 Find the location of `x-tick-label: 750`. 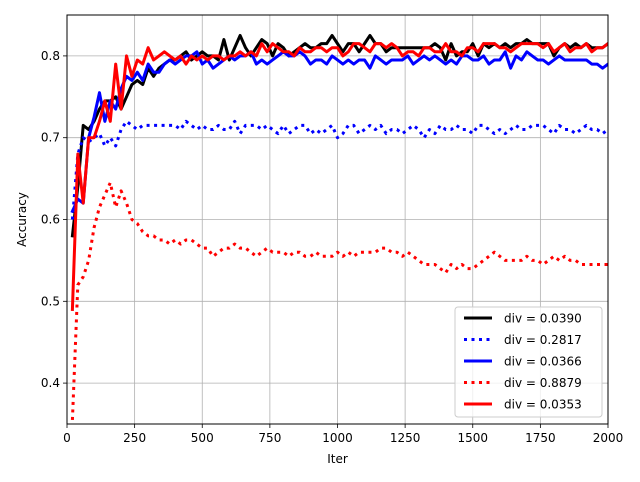

x-tick-label: 750 is located at coordinates (269, 438).